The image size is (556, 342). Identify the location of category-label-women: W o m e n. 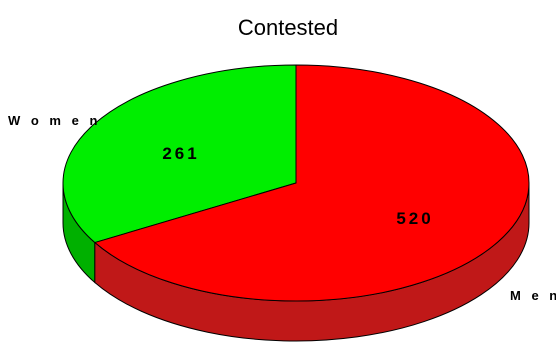
(54, 120).